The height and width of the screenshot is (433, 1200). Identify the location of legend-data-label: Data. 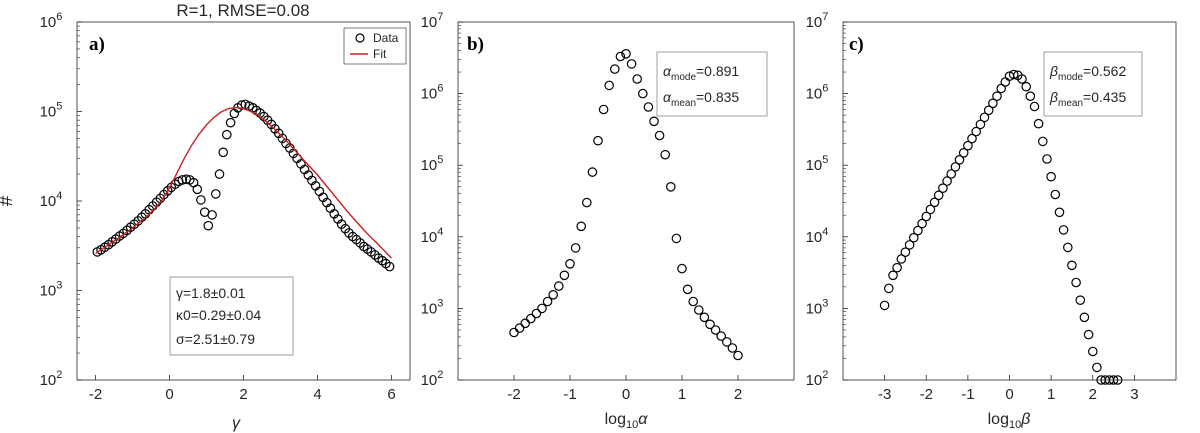
(386, 38).